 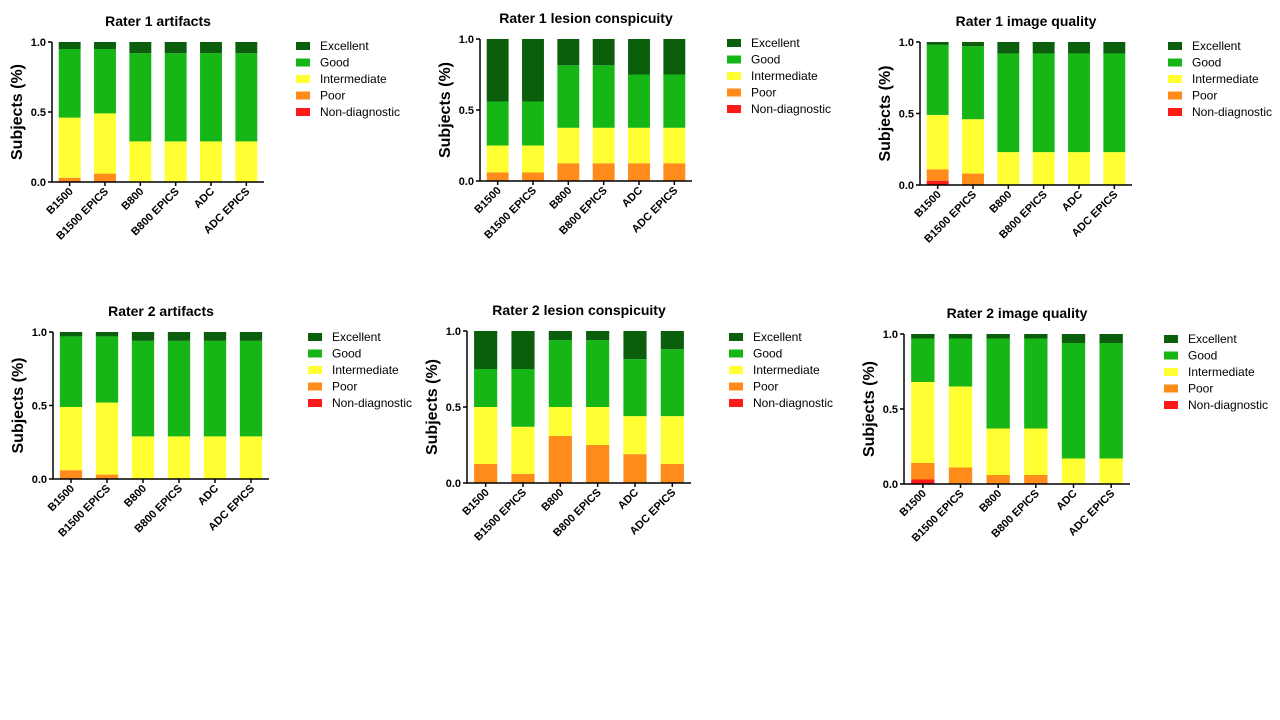 What do you see at coordinates (579, 310) in the screenshot?
I see `chart-title: Rater 2 lesion conspicuity` at bounding box center [579, 310].